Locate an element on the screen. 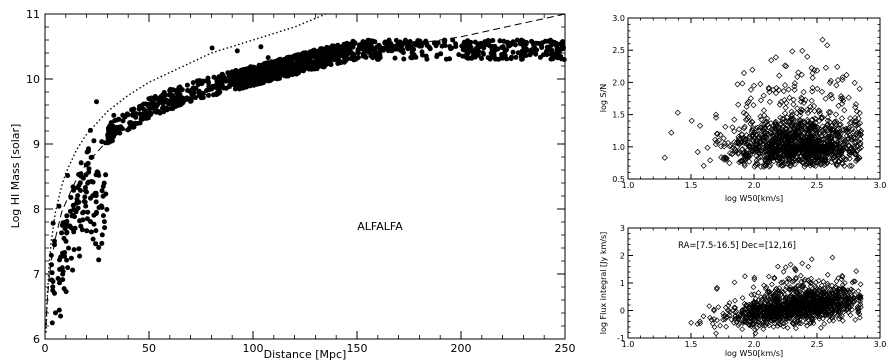  y-tick-label: 9 is located at coordinates (36, 144).